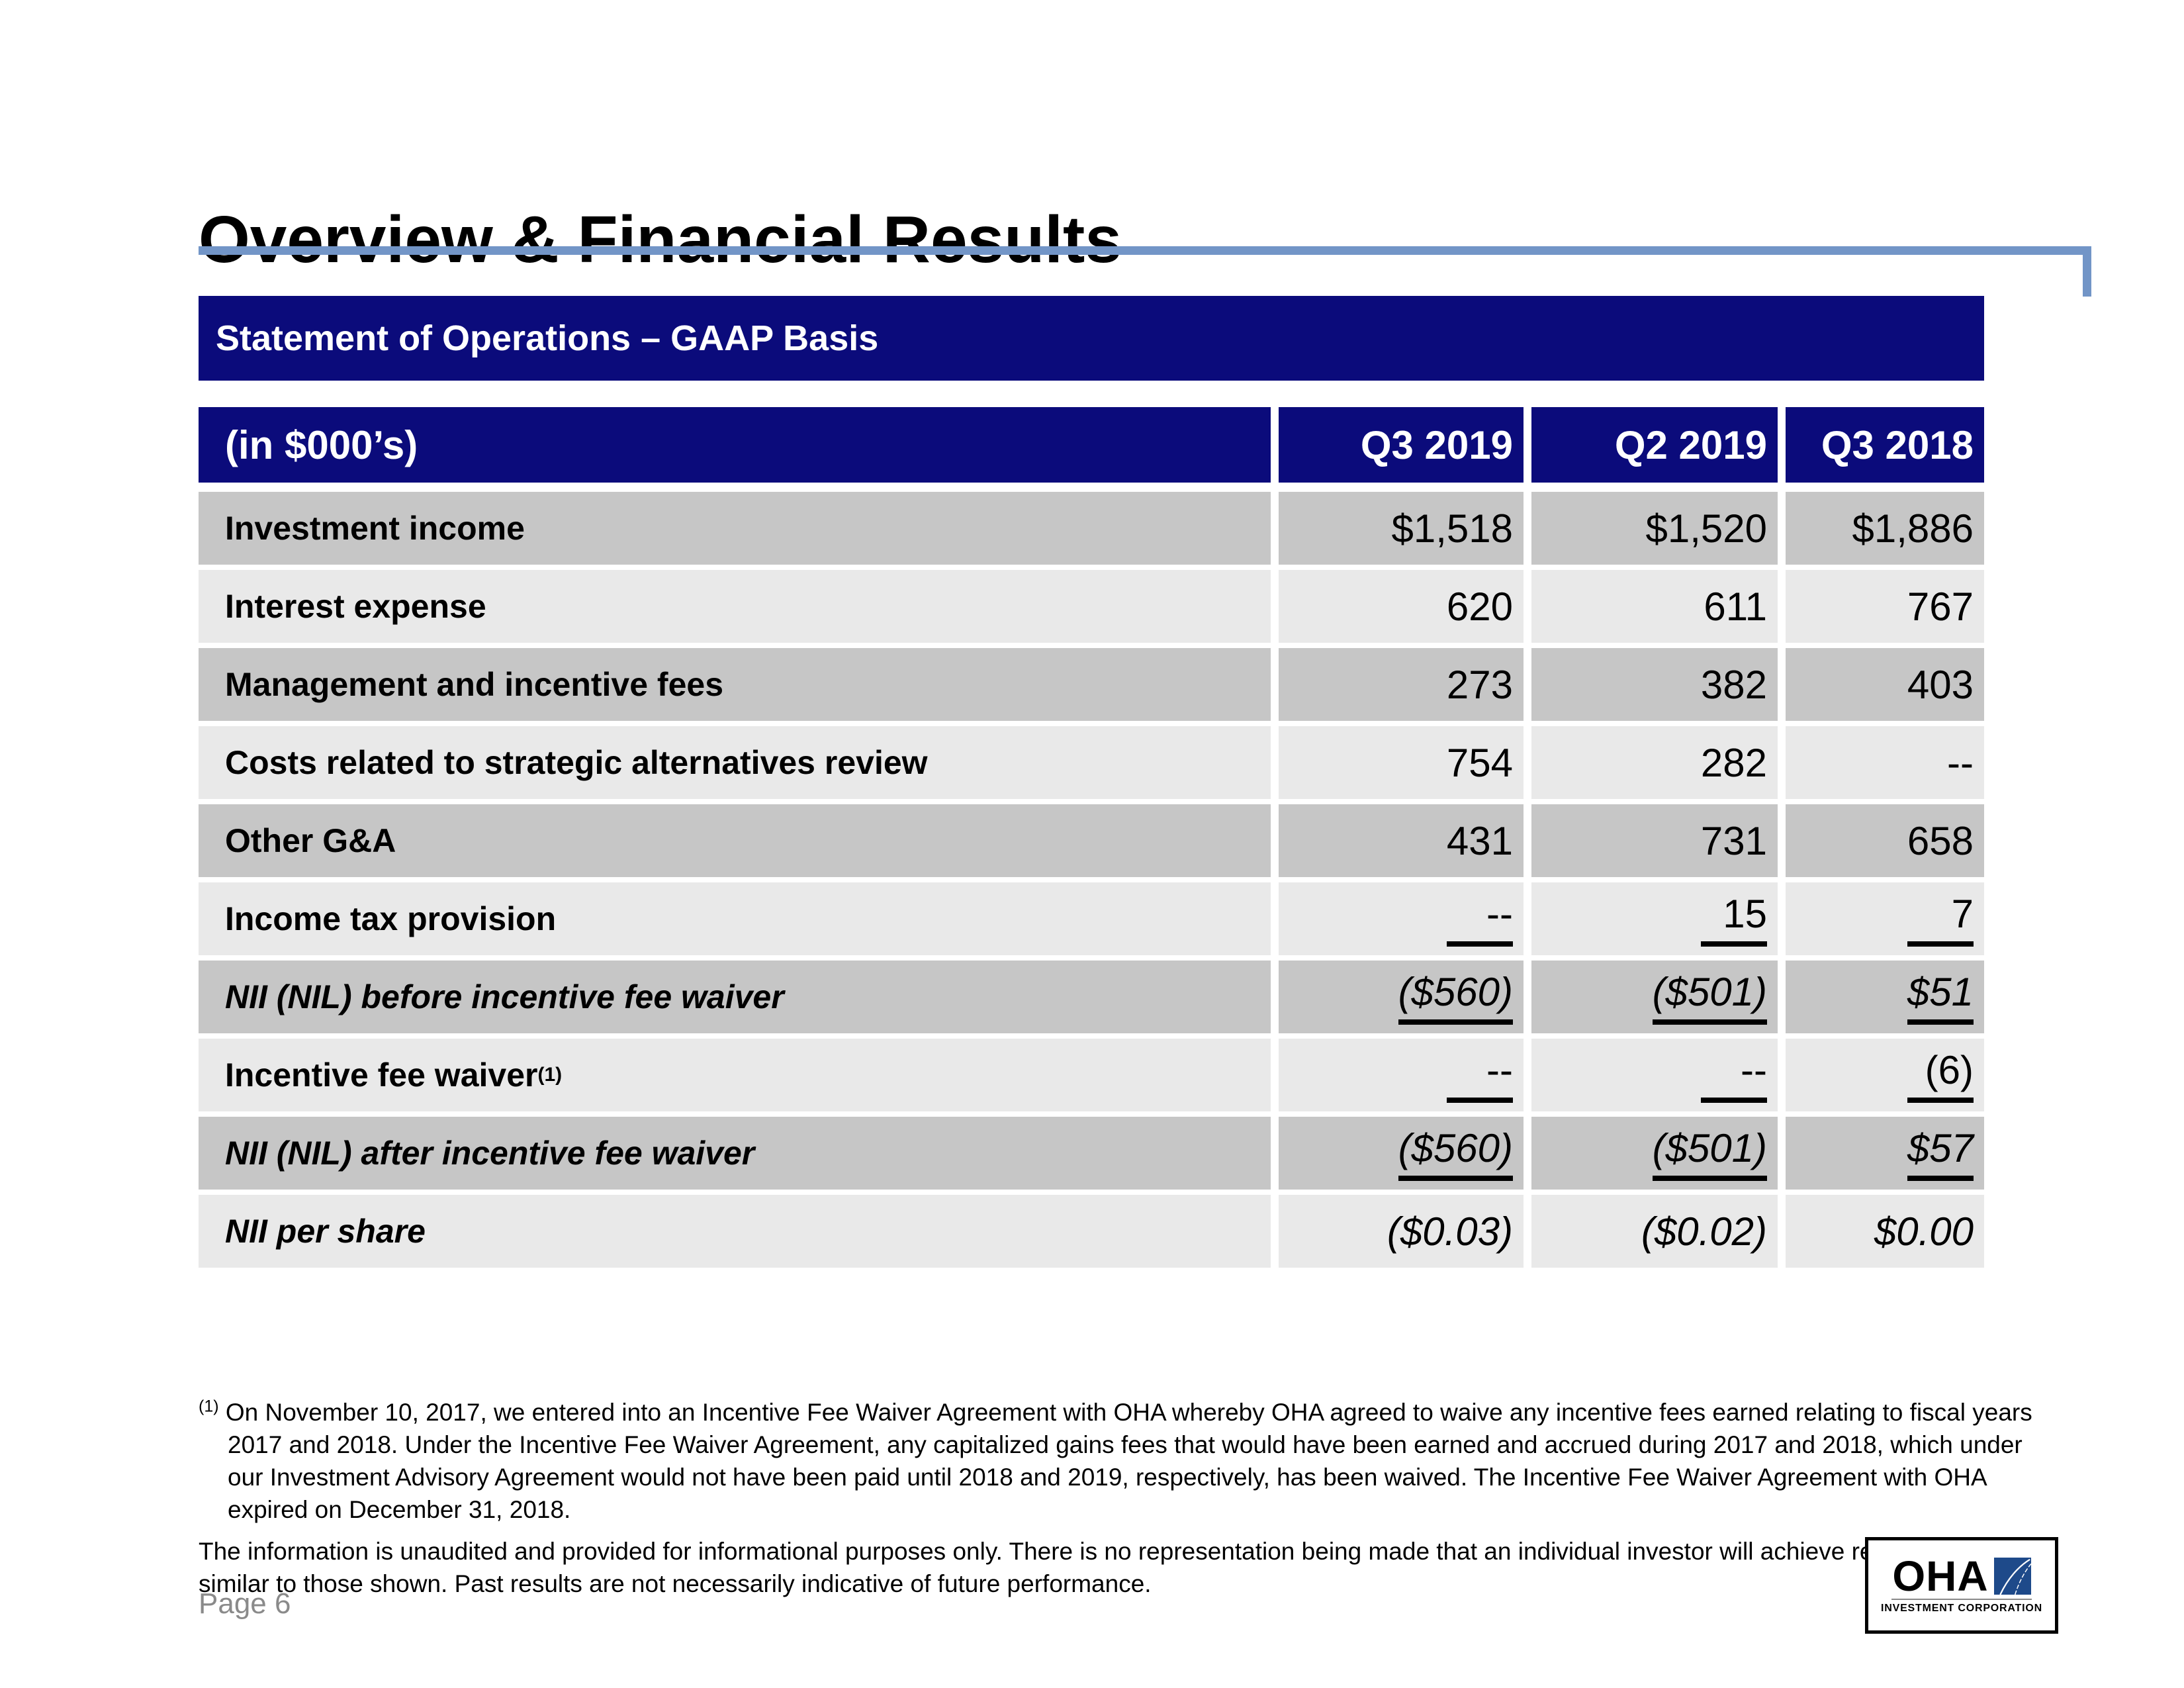 The height and width of the screenshot is (1688, 2184). I want to click on row-value-q3-2019: 431, so click(1402, 840).